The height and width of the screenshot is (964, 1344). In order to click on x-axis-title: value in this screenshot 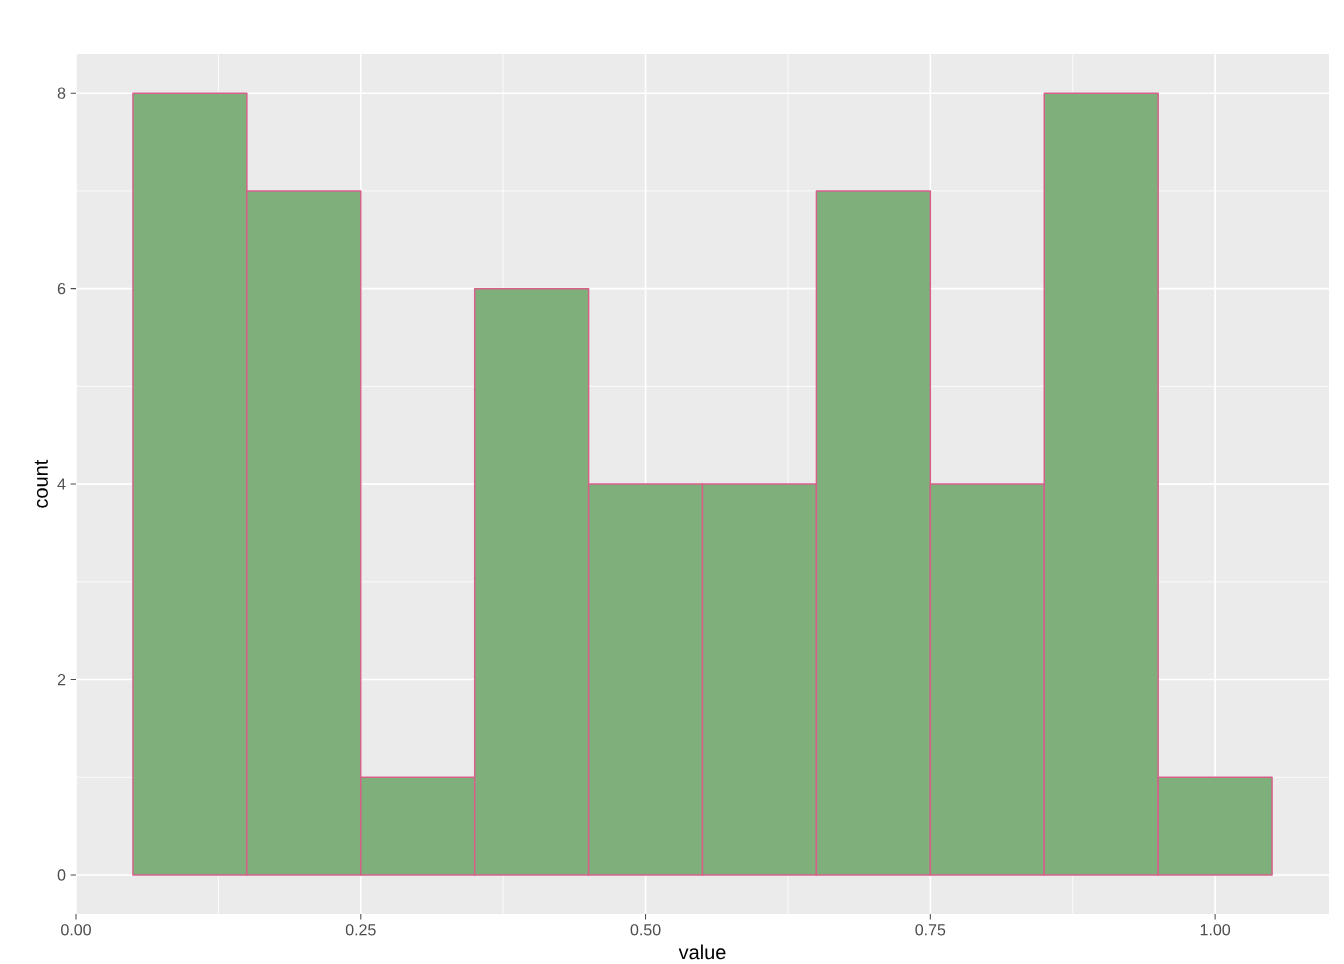, I will do `click(702, 952)`.